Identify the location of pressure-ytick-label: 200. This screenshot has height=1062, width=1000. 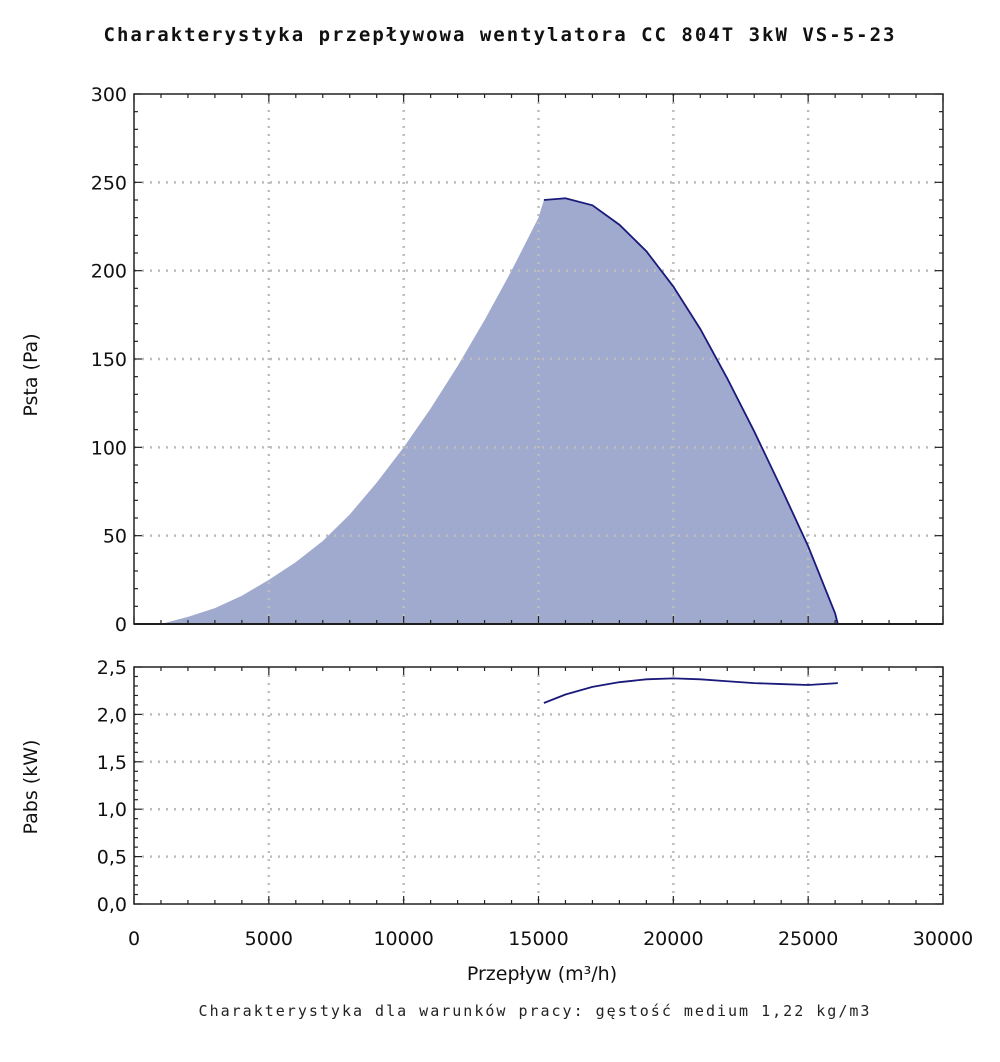
(109, 272).